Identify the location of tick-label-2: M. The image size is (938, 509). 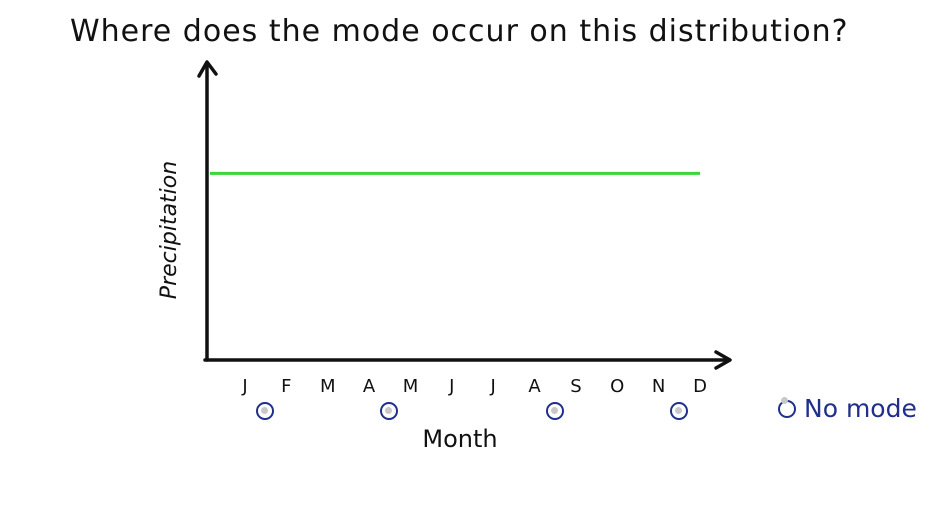
(328, 386).